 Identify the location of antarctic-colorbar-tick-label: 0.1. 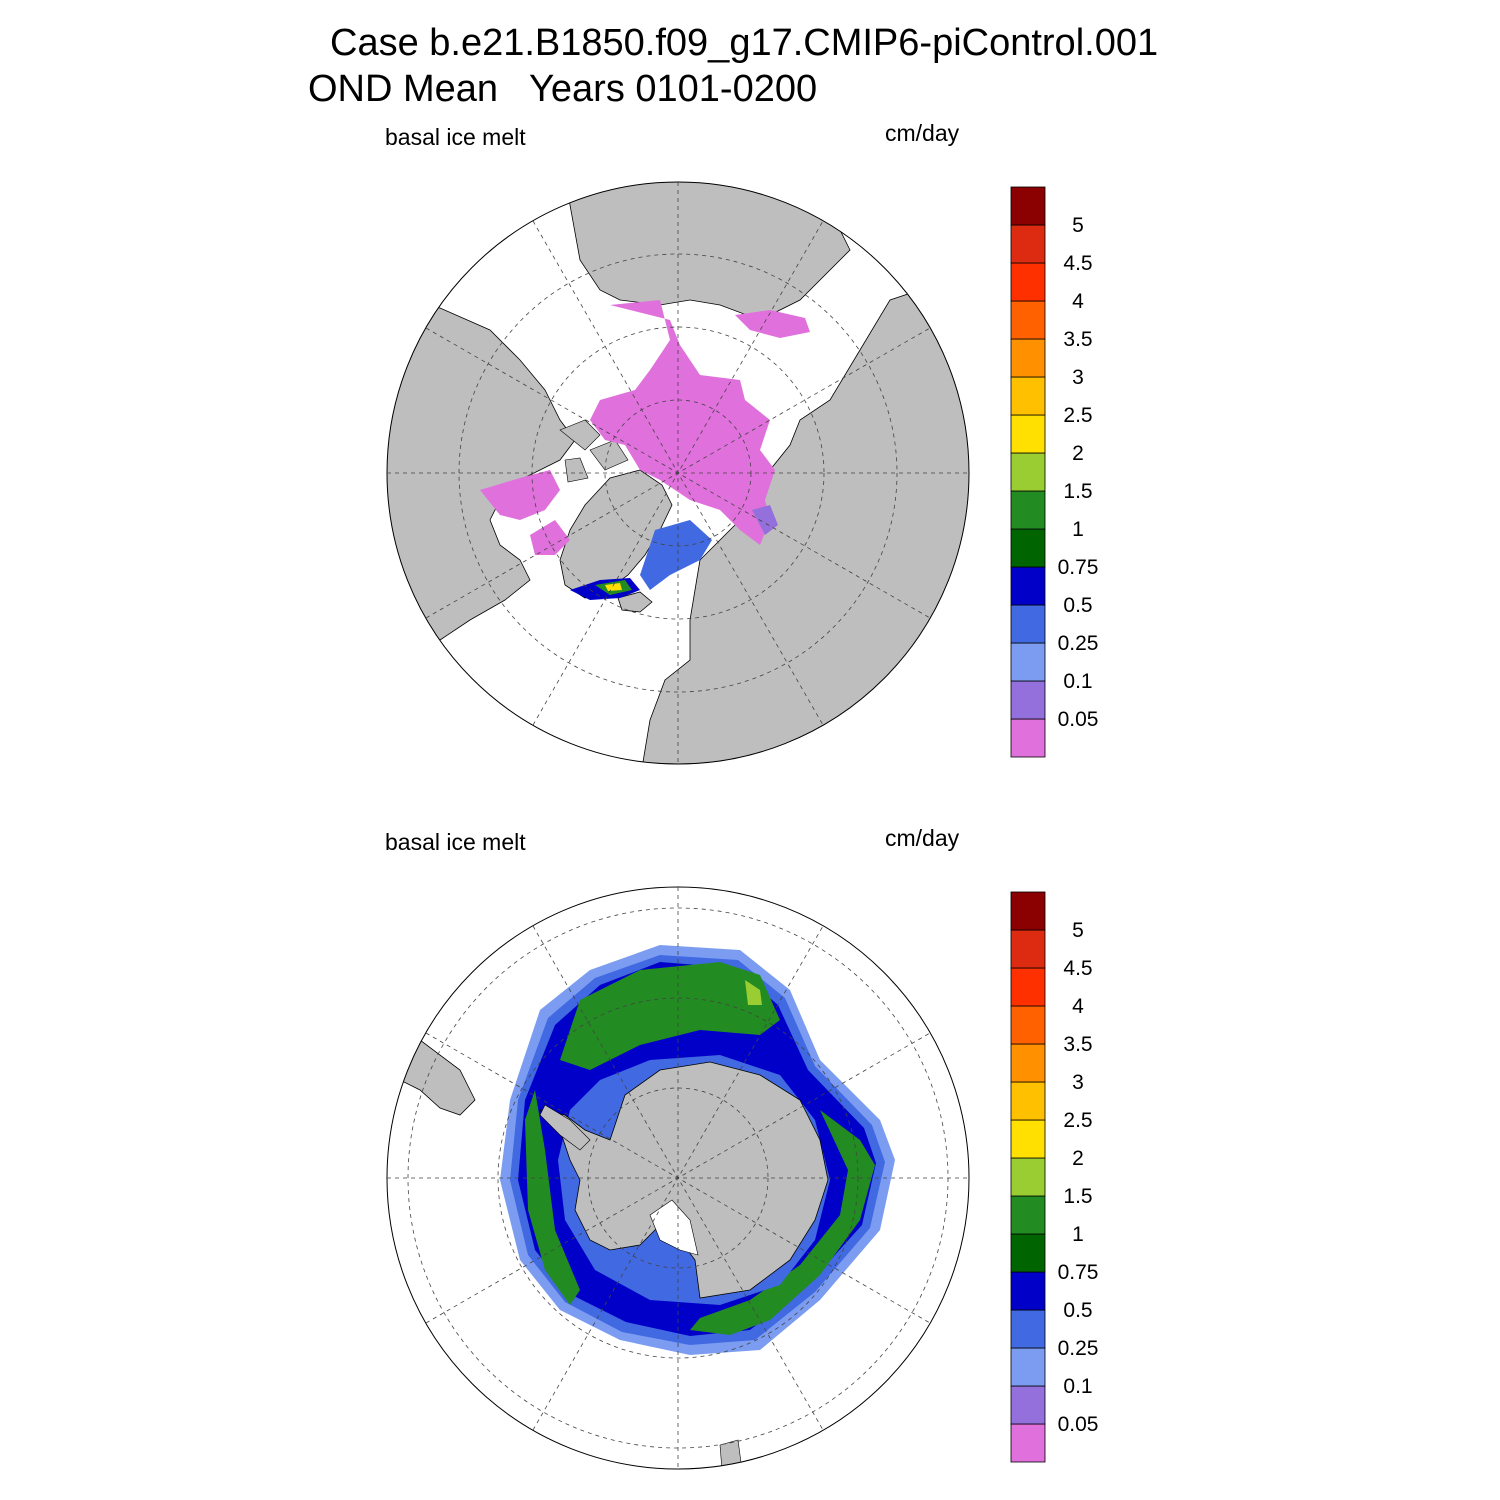
(1077, 1386).